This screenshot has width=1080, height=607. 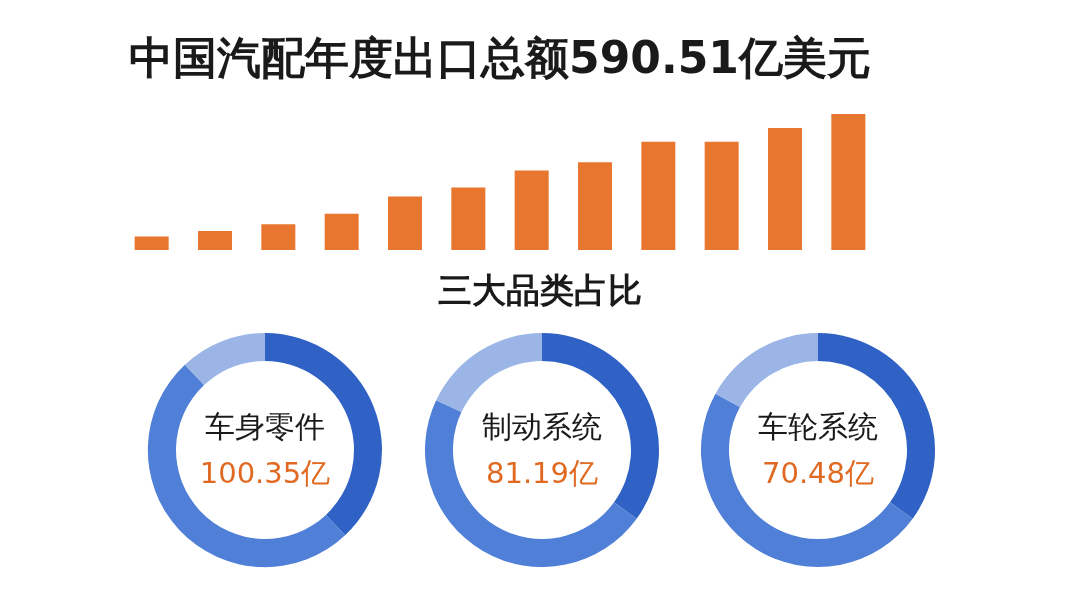 What do you see at coordinates (818, 473) in the screenshot?
I see `text: 70.48亿` at bounding box center [818, 473].